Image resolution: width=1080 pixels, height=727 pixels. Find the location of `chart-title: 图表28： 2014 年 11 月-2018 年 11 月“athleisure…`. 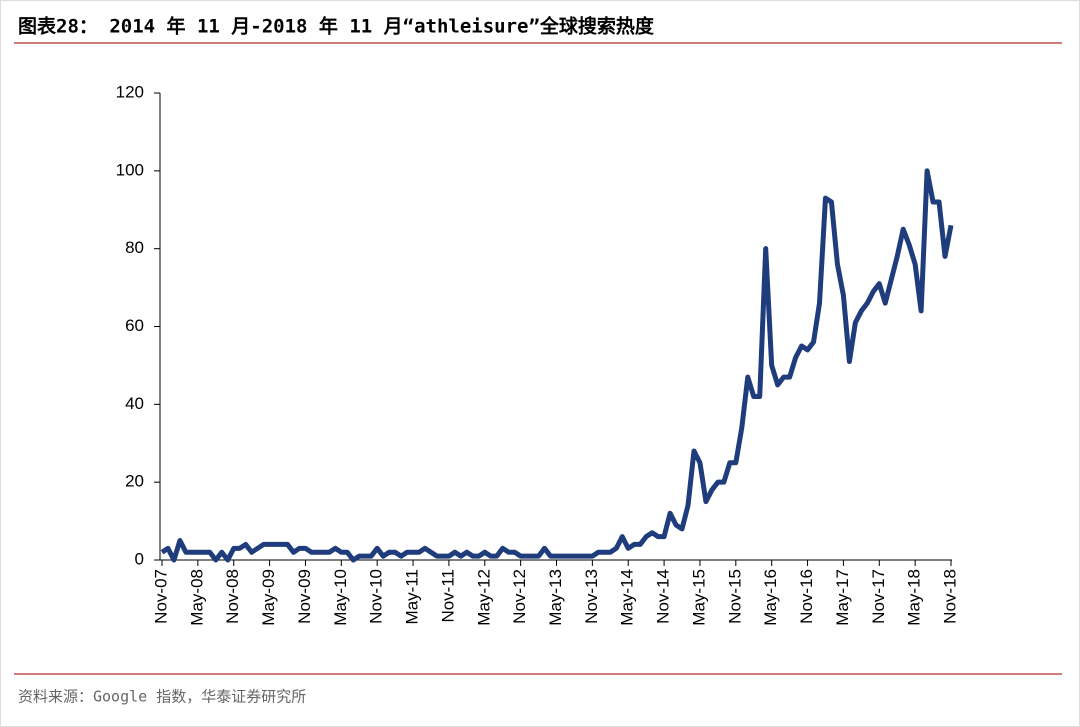

chart-title: 图表28： 2014 年 11 月-2018 年 11 月“athleisure… is located at coordinates (336, 26).